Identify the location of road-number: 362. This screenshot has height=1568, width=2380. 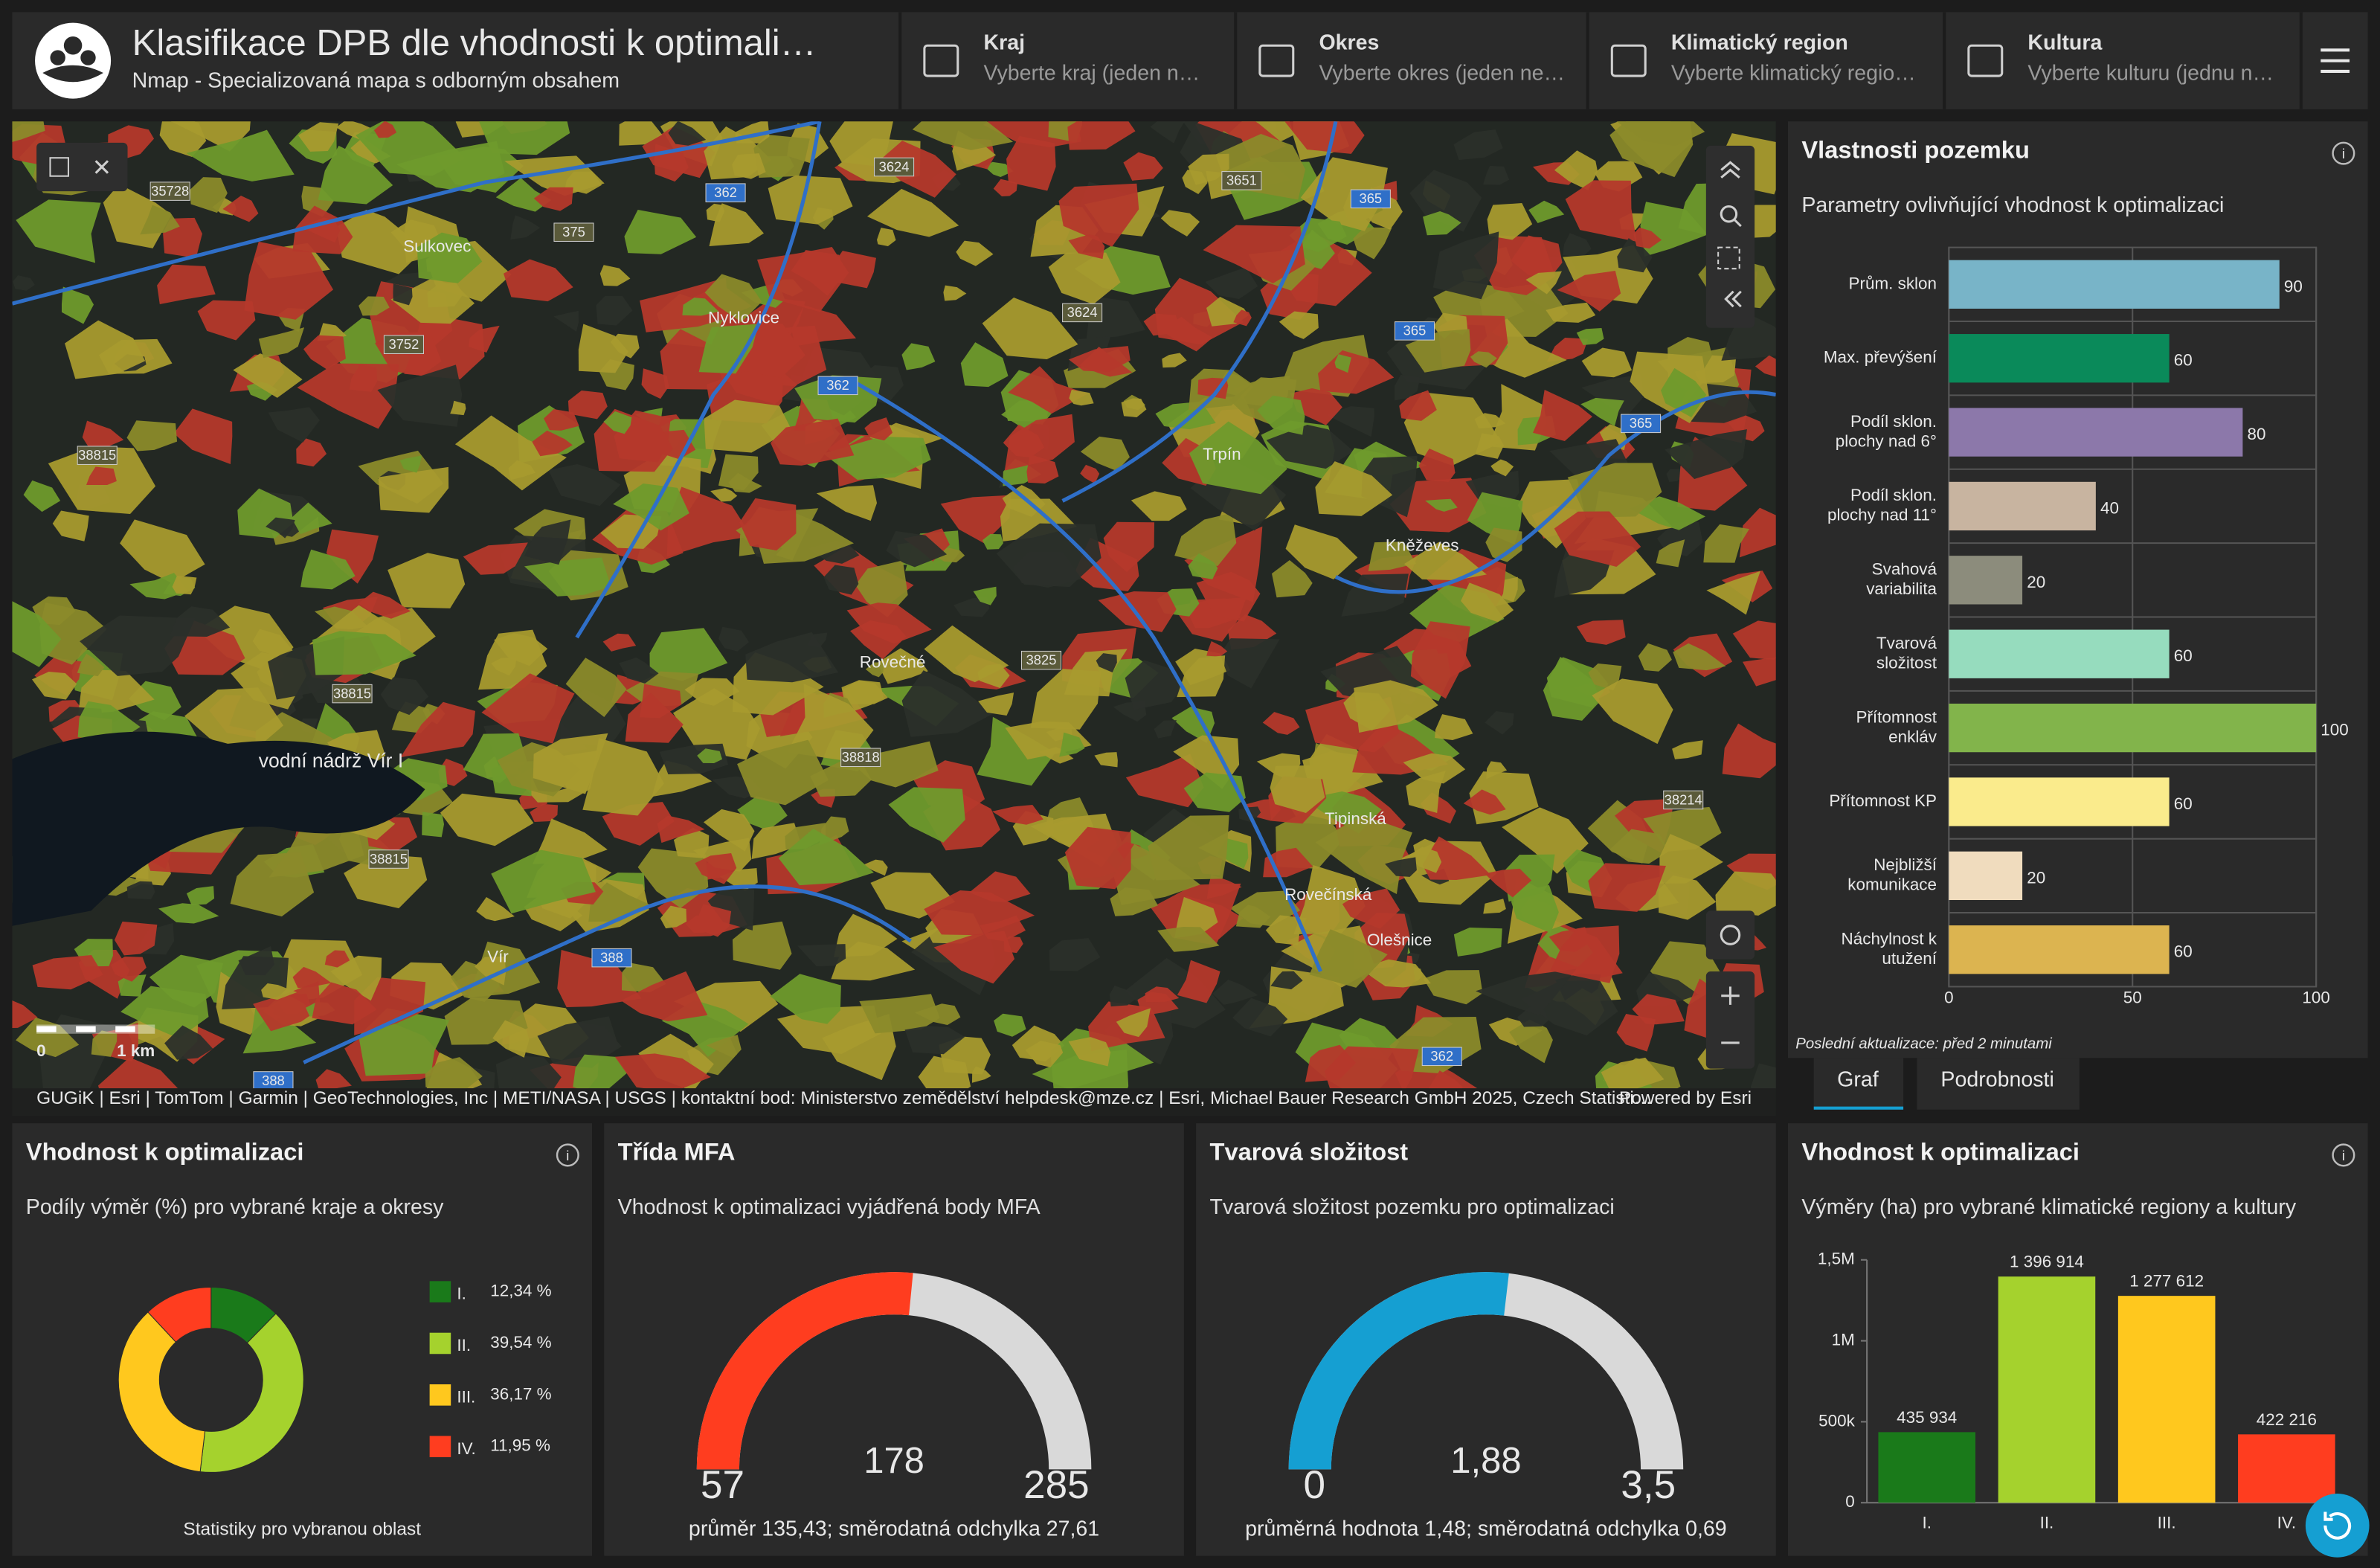
(838, 385).